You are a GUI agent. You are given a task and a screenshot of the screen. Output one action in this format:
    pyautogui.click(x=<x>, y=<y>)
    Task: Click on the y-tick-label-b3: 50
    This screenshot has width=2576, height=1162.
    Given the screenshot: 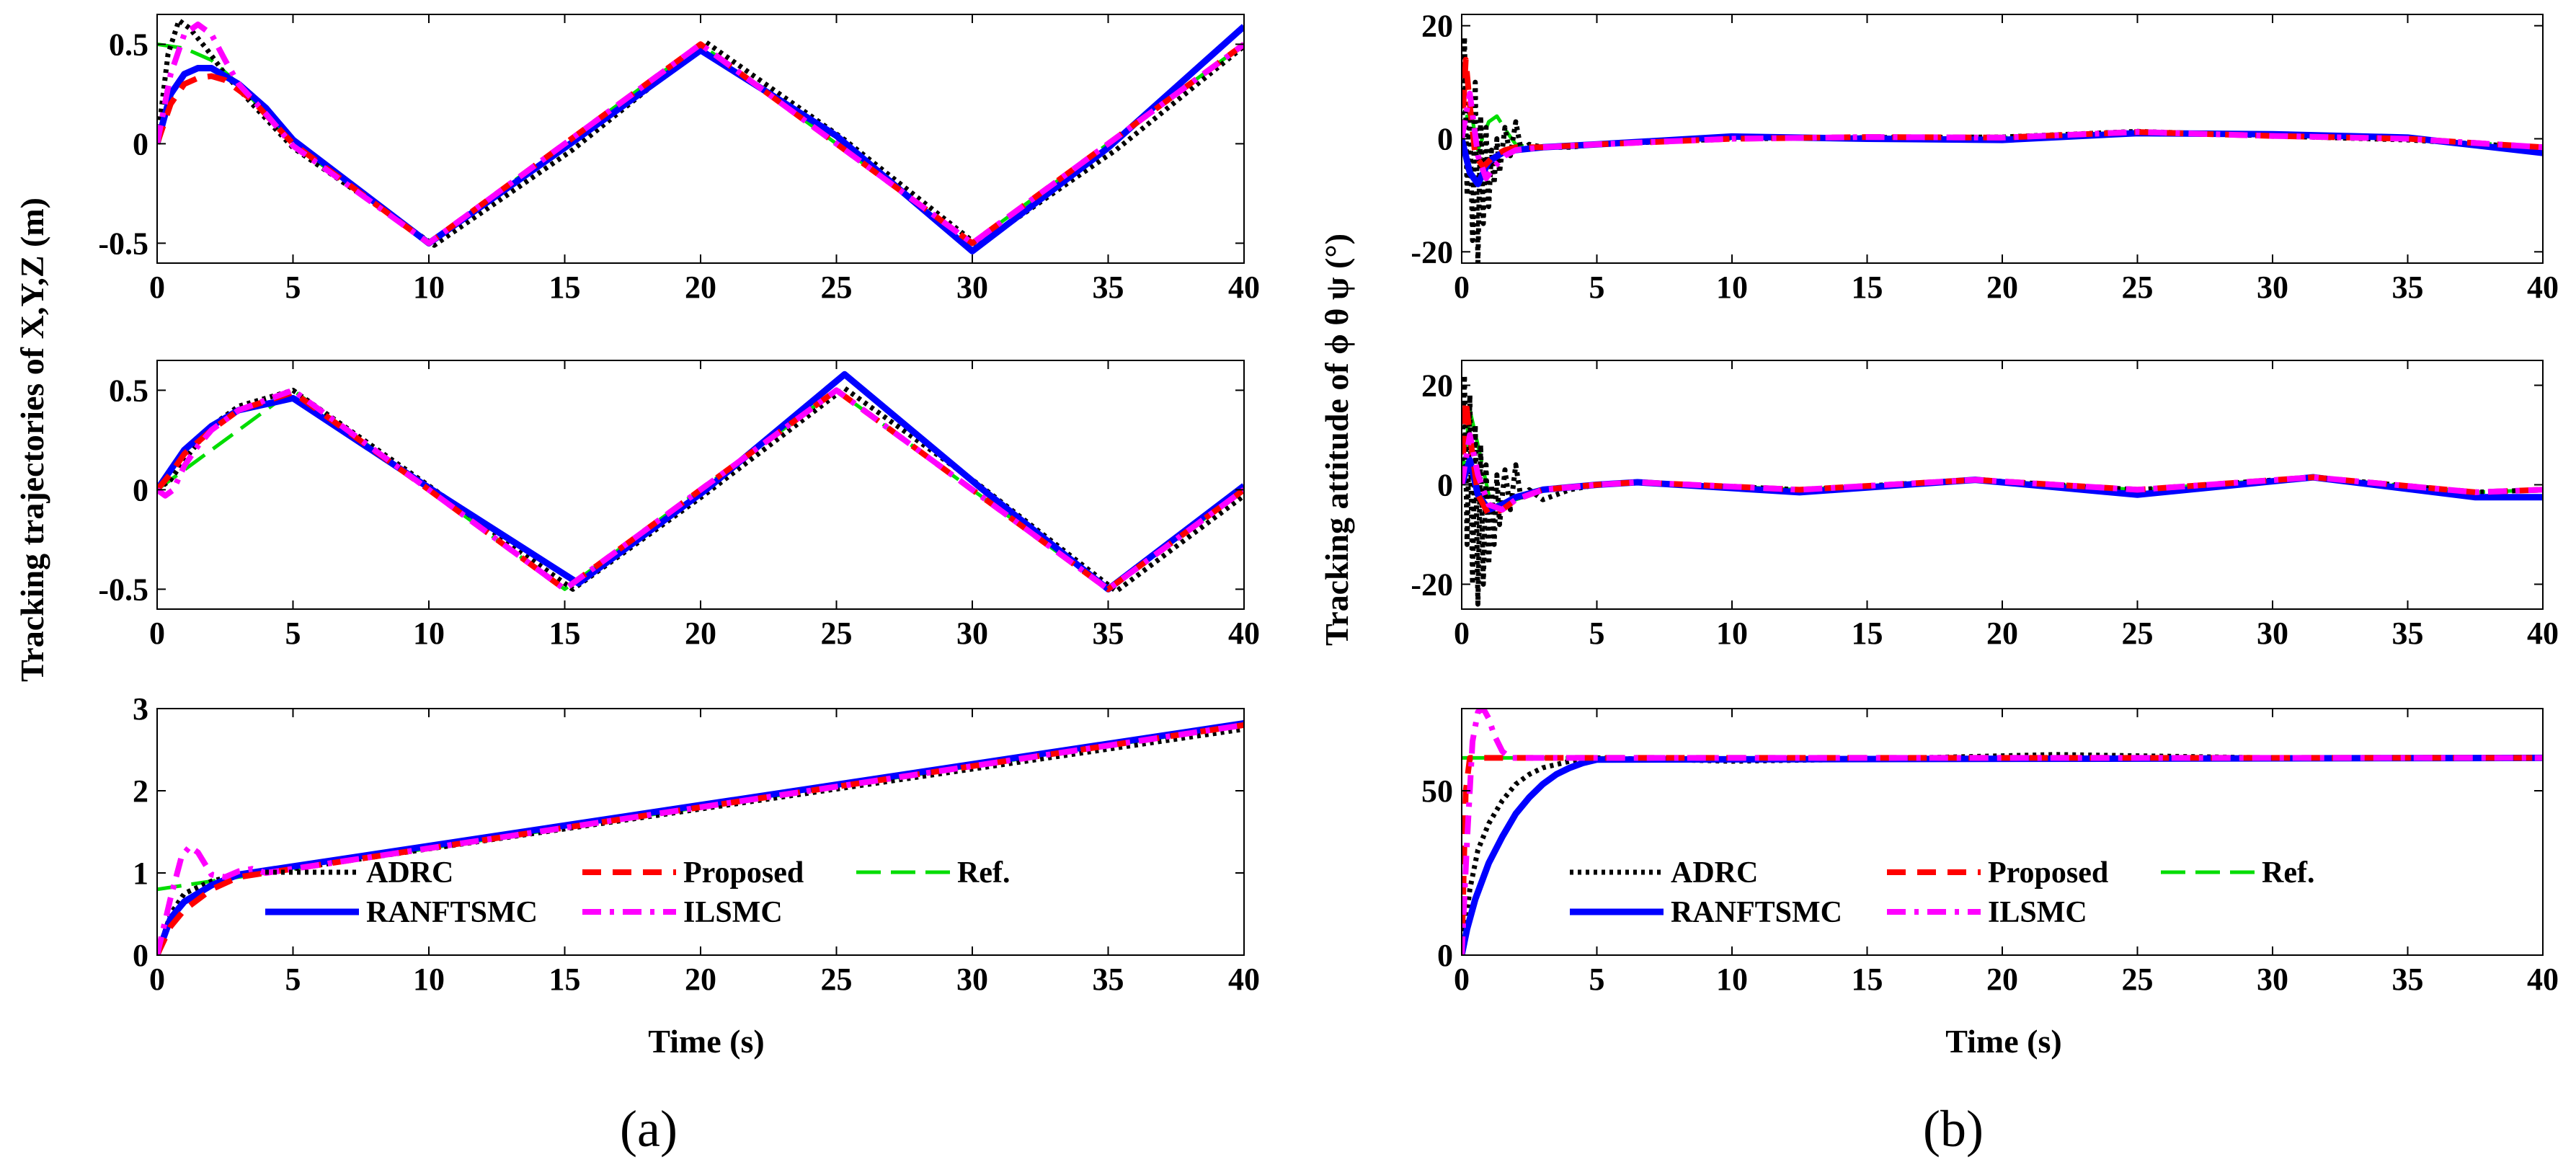 What is the action you would take?
    pyautogui.click(x=1437, y=791)
    